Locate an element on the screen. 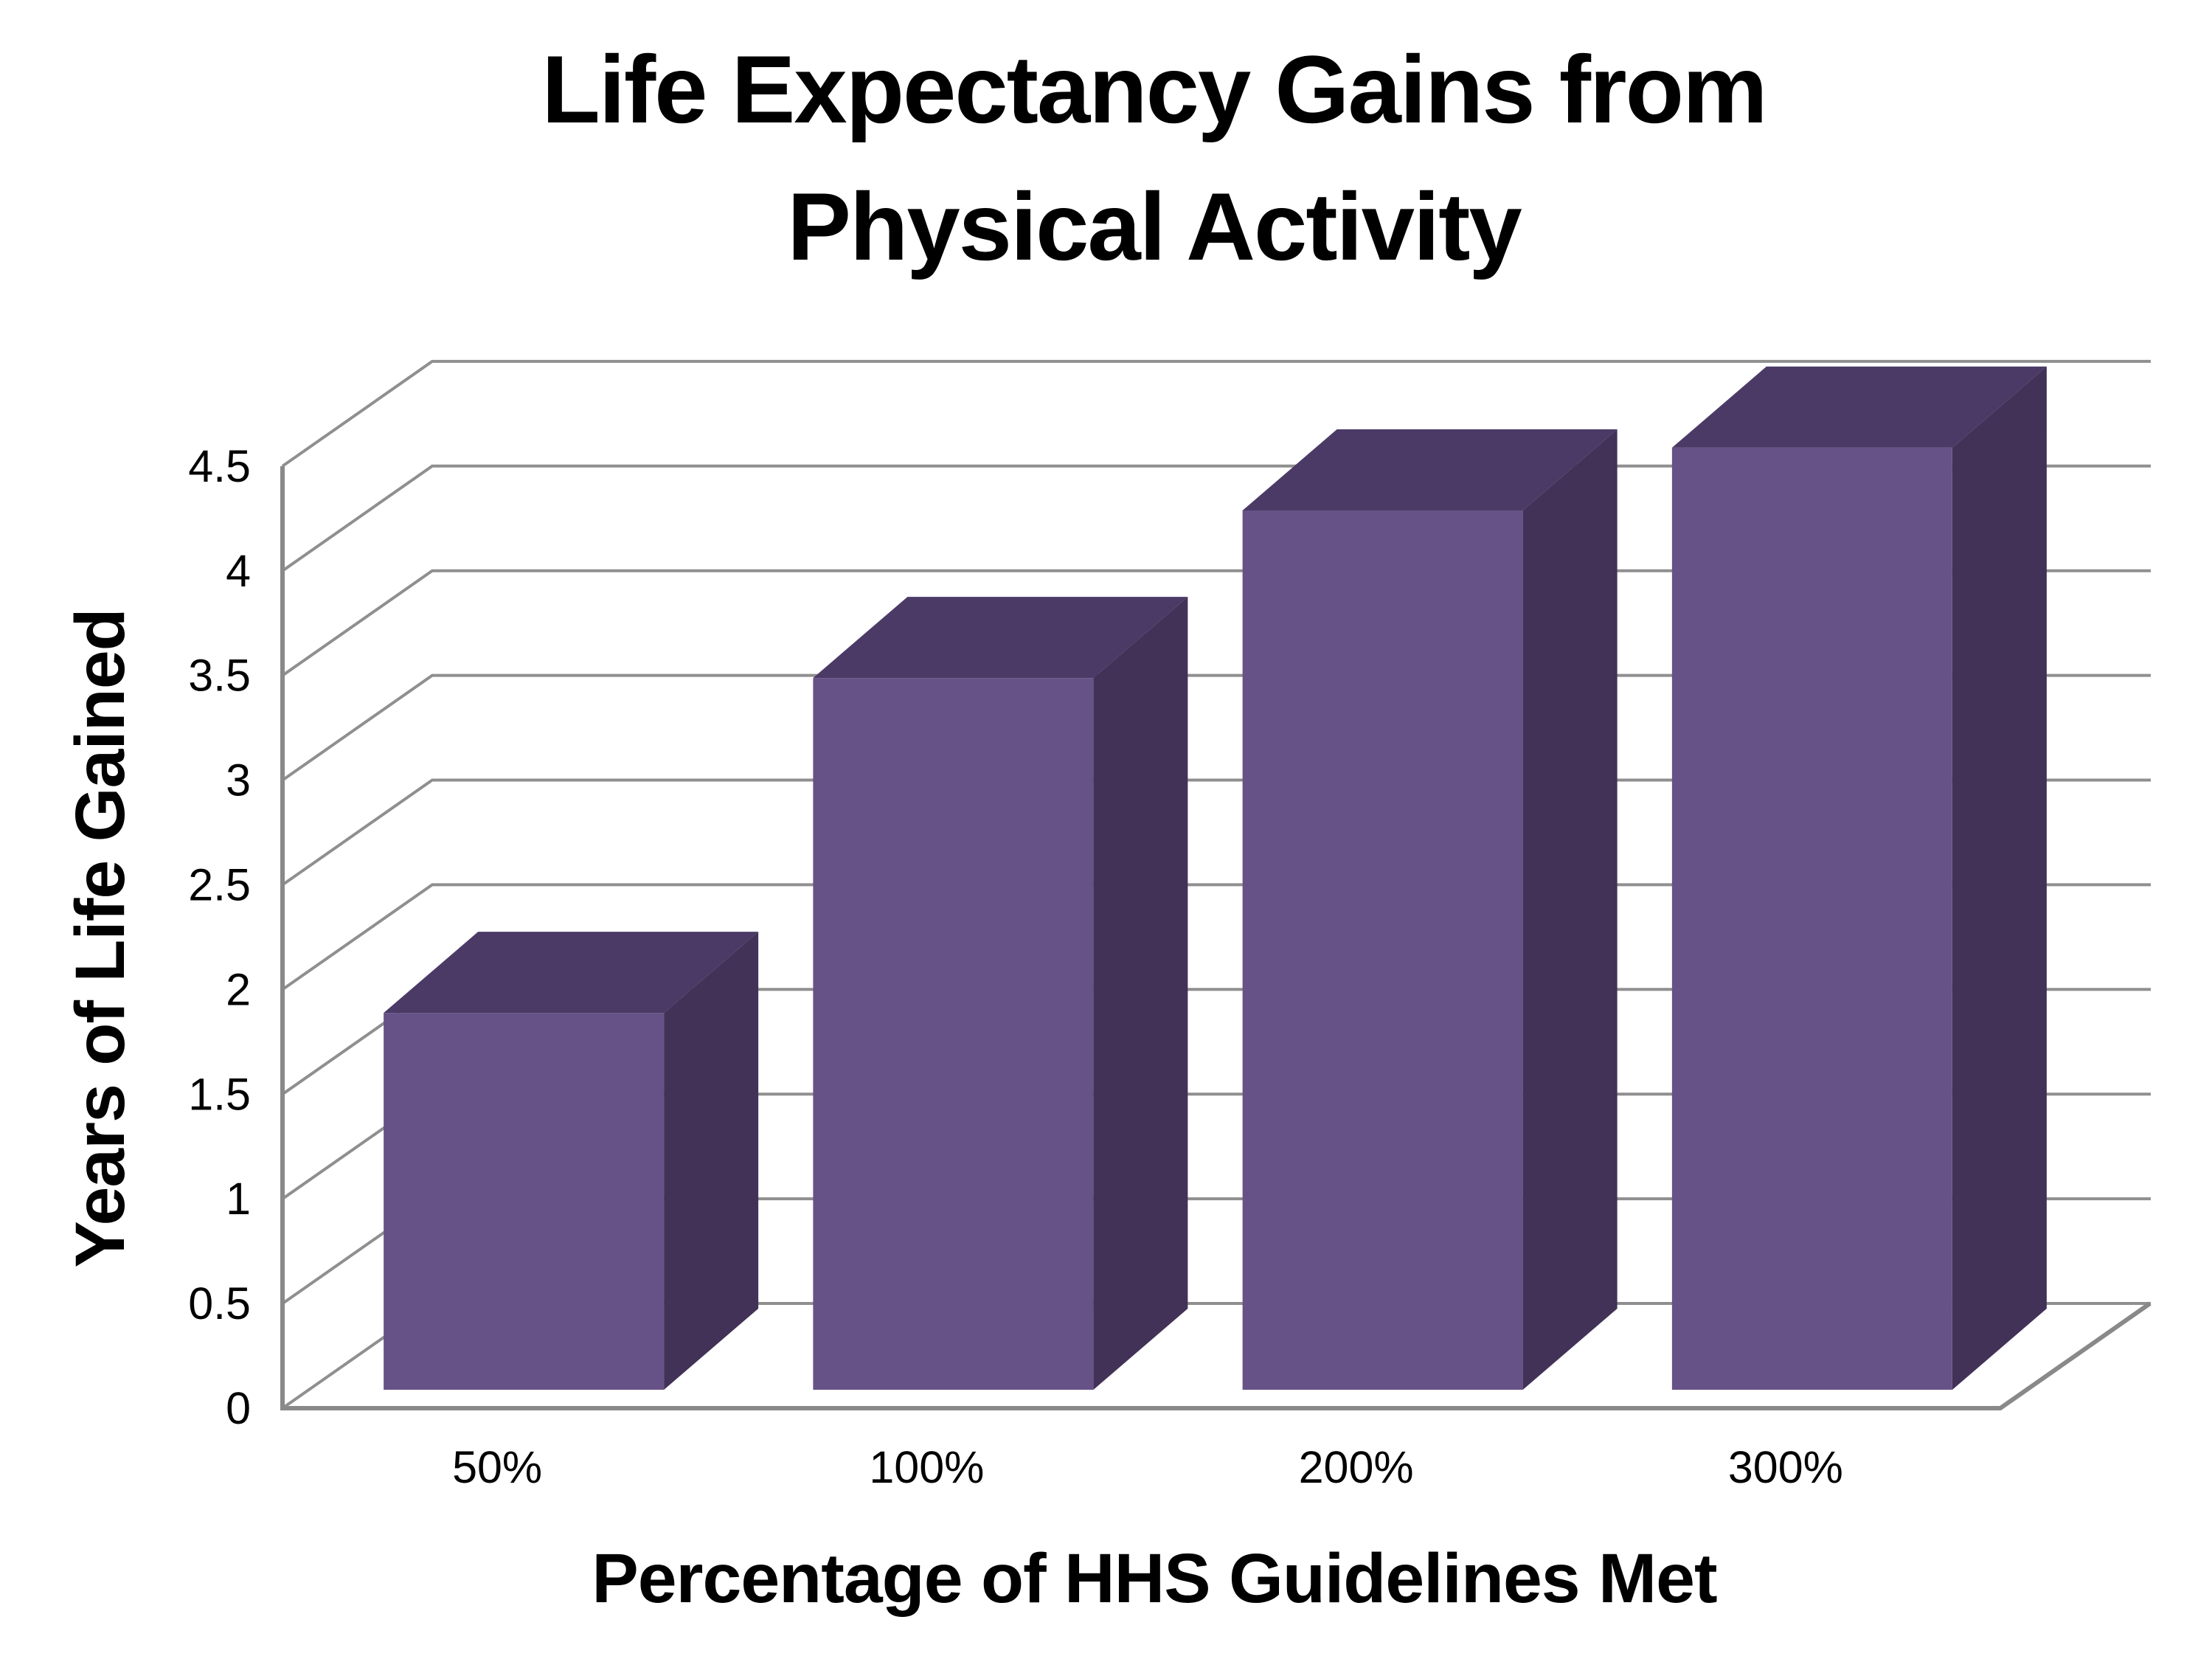 The width and height of the screenshot is (2212, 1659). bar-50%-front-face is located at coordinates (524, 1201).